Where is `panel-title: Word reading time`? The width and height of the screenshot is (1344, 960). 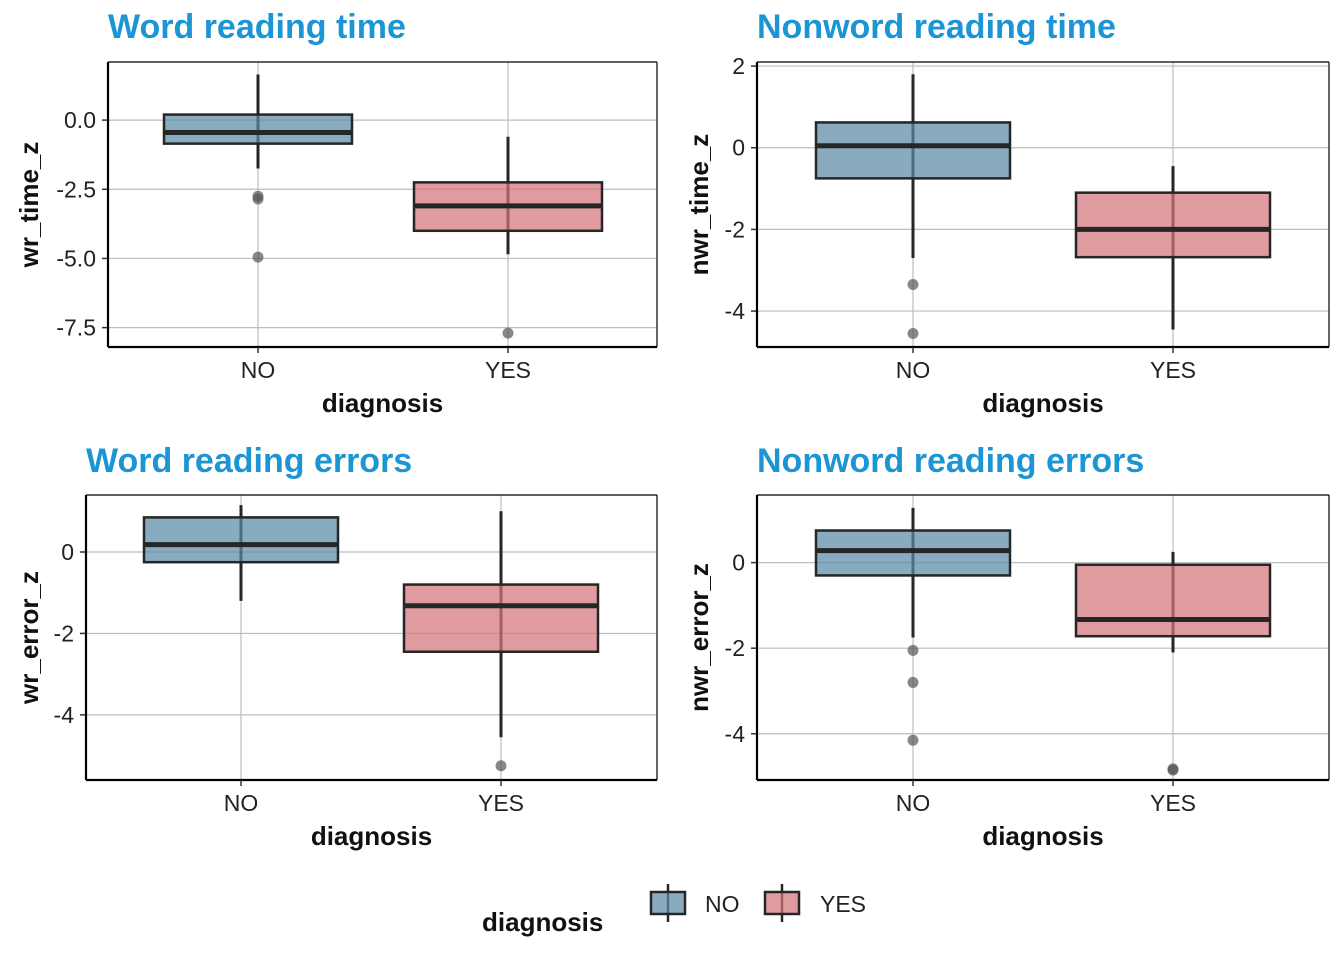 panel-title: Word reading time is located at coordinates (257, 27).